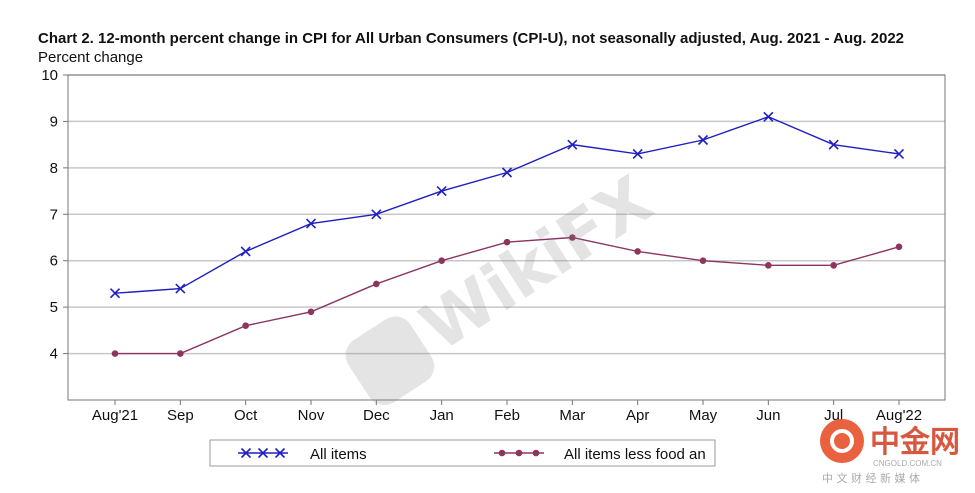  Describe the element at coordinates (91, 57) in the screenshot. I see `y-axis-label: Percent change` at that location.